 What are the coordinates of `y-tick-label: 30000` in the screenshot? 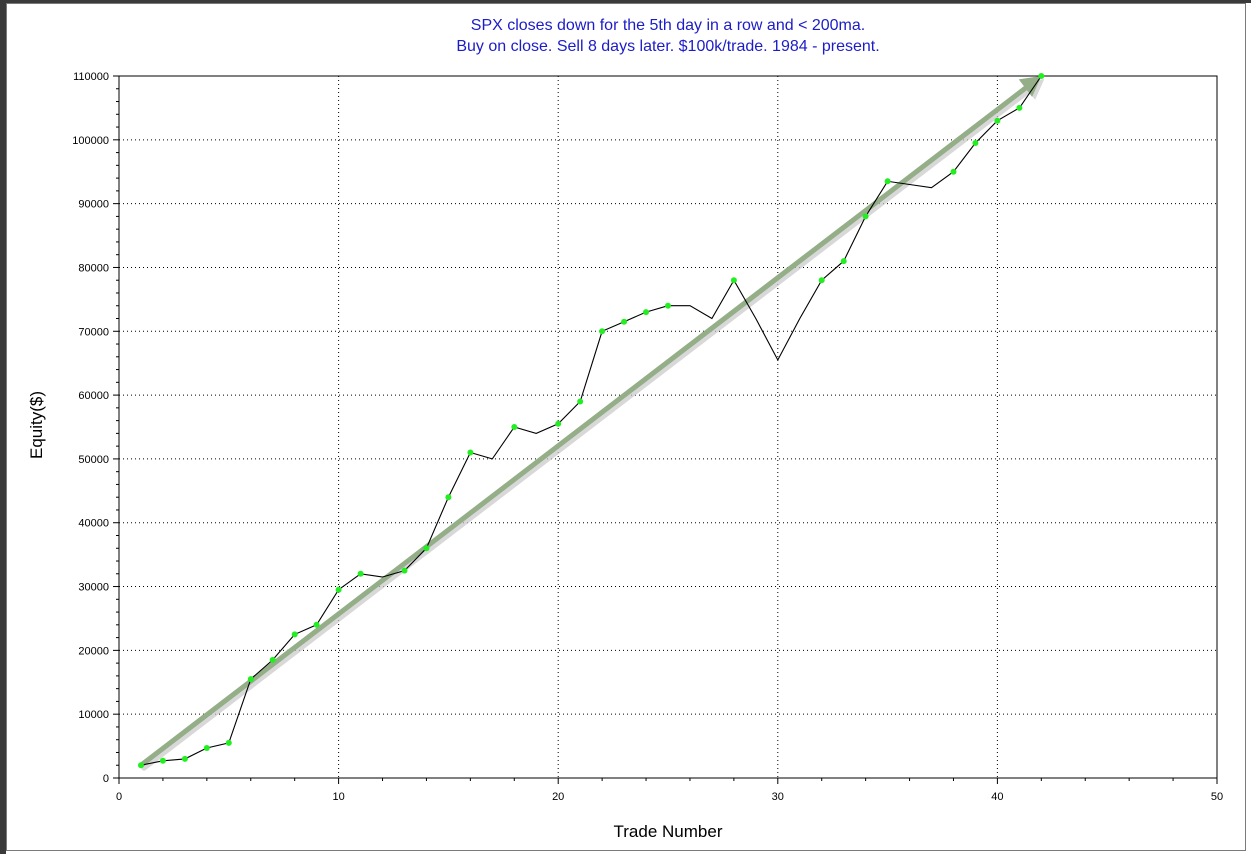 It's located at (93, 588).